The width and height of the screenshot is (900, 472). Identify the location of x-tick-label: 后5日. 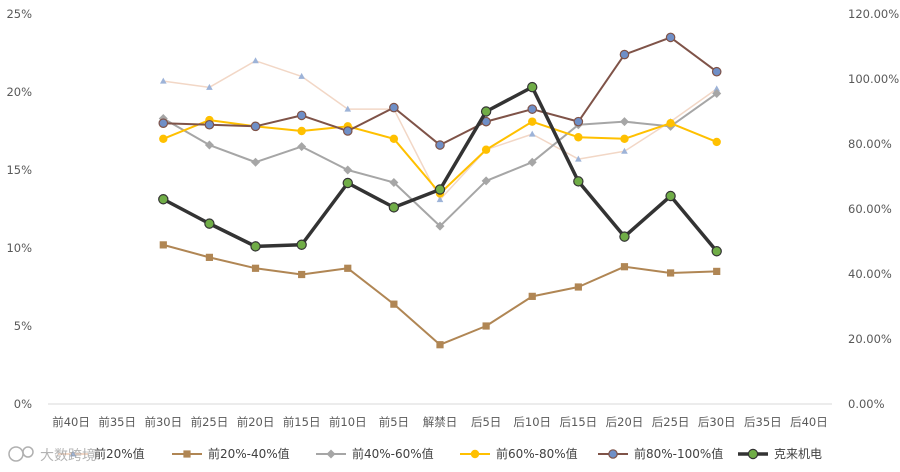
(486, 422).